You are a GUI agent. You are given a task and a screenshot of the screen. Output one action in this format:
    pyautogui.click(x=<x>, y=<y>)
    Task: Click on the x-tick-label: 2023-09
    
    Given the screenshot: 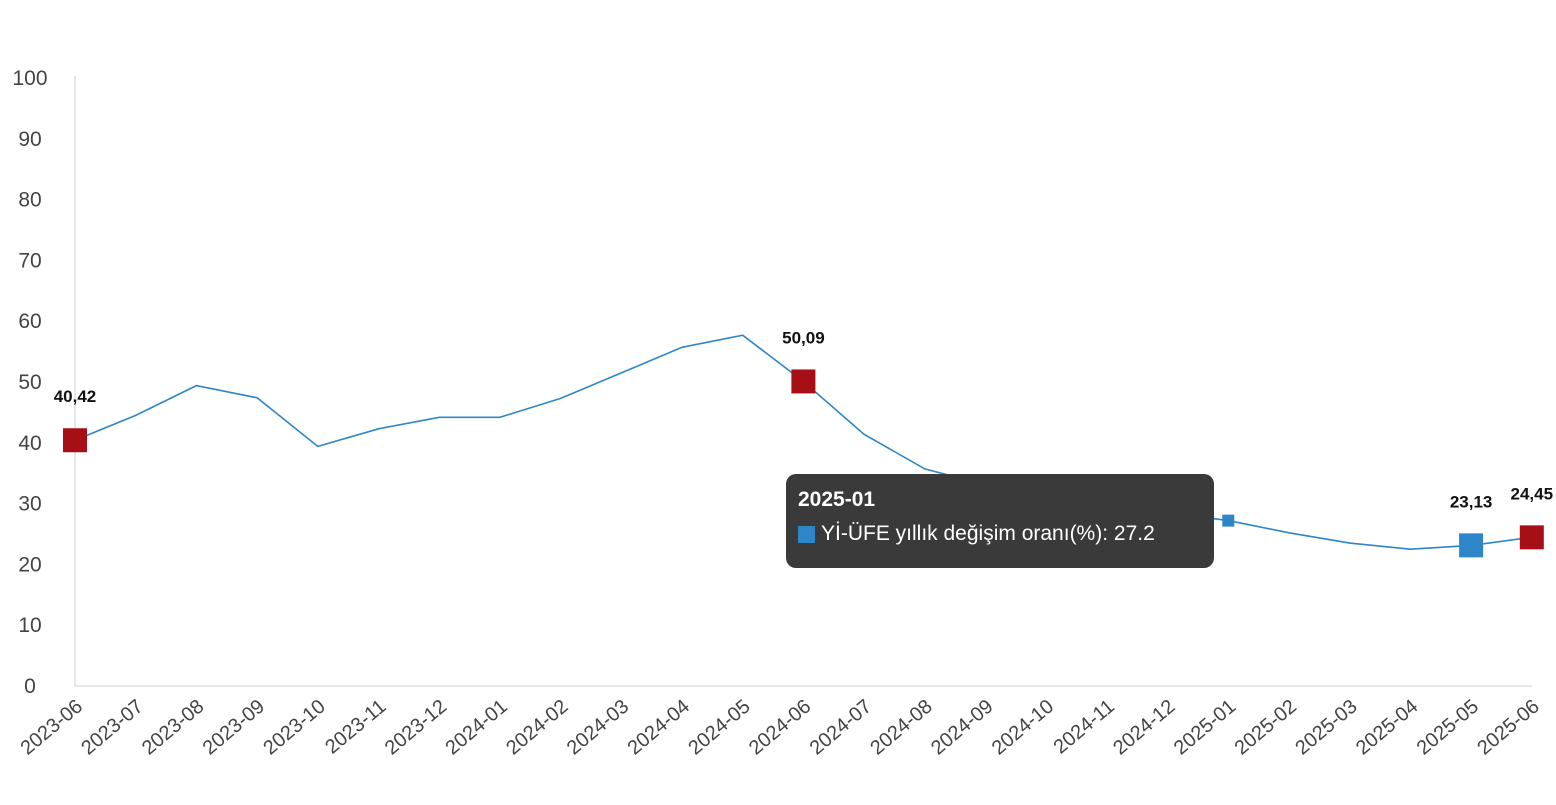 What is the action you would take?
    pyautogui.click(x=234, y=727)
    